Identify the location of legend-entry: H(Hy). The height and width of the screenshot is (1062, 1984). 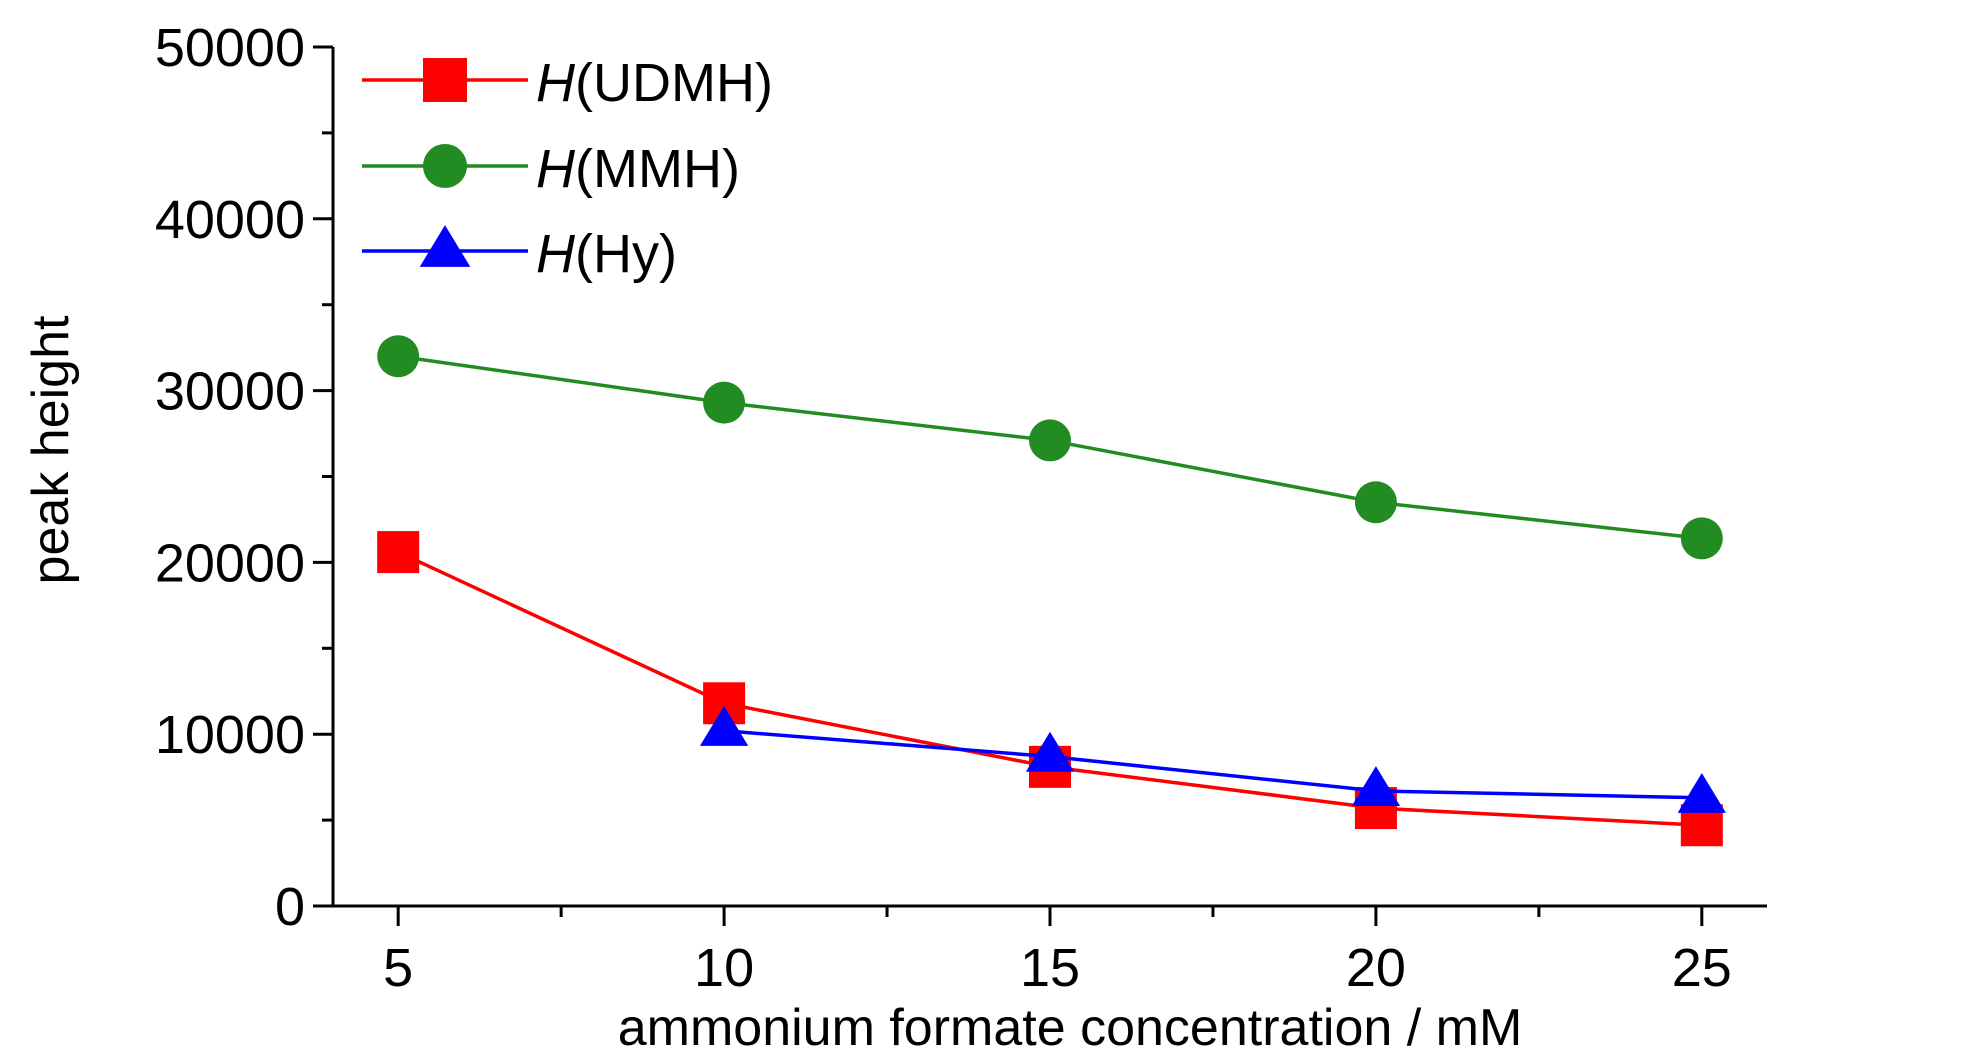
(519, 254).